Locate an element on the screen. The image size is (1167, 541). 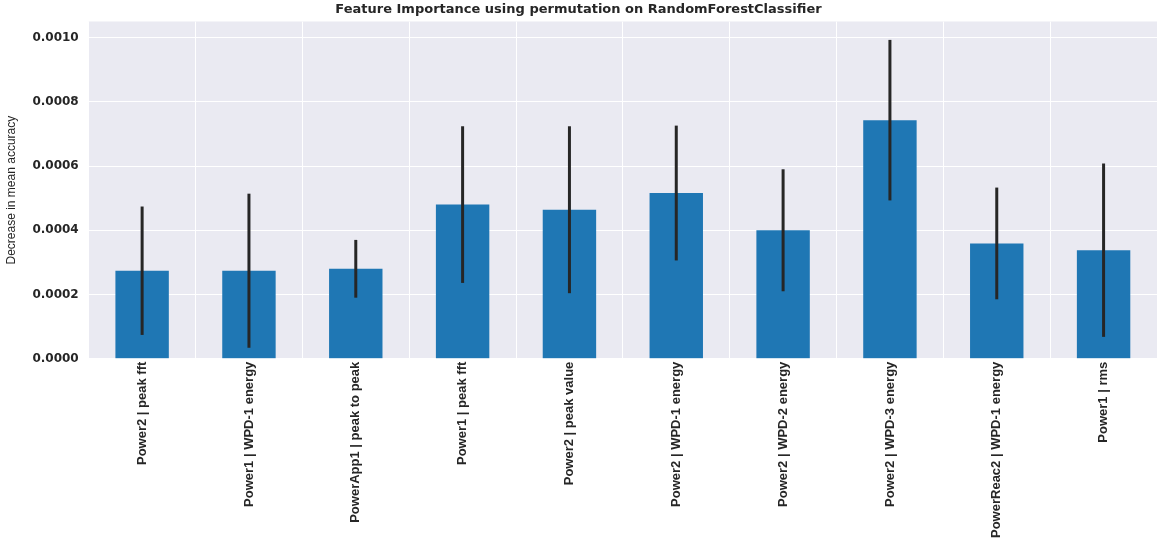
y-tick-label: 0.0002 is located at coordinates (55, 293).